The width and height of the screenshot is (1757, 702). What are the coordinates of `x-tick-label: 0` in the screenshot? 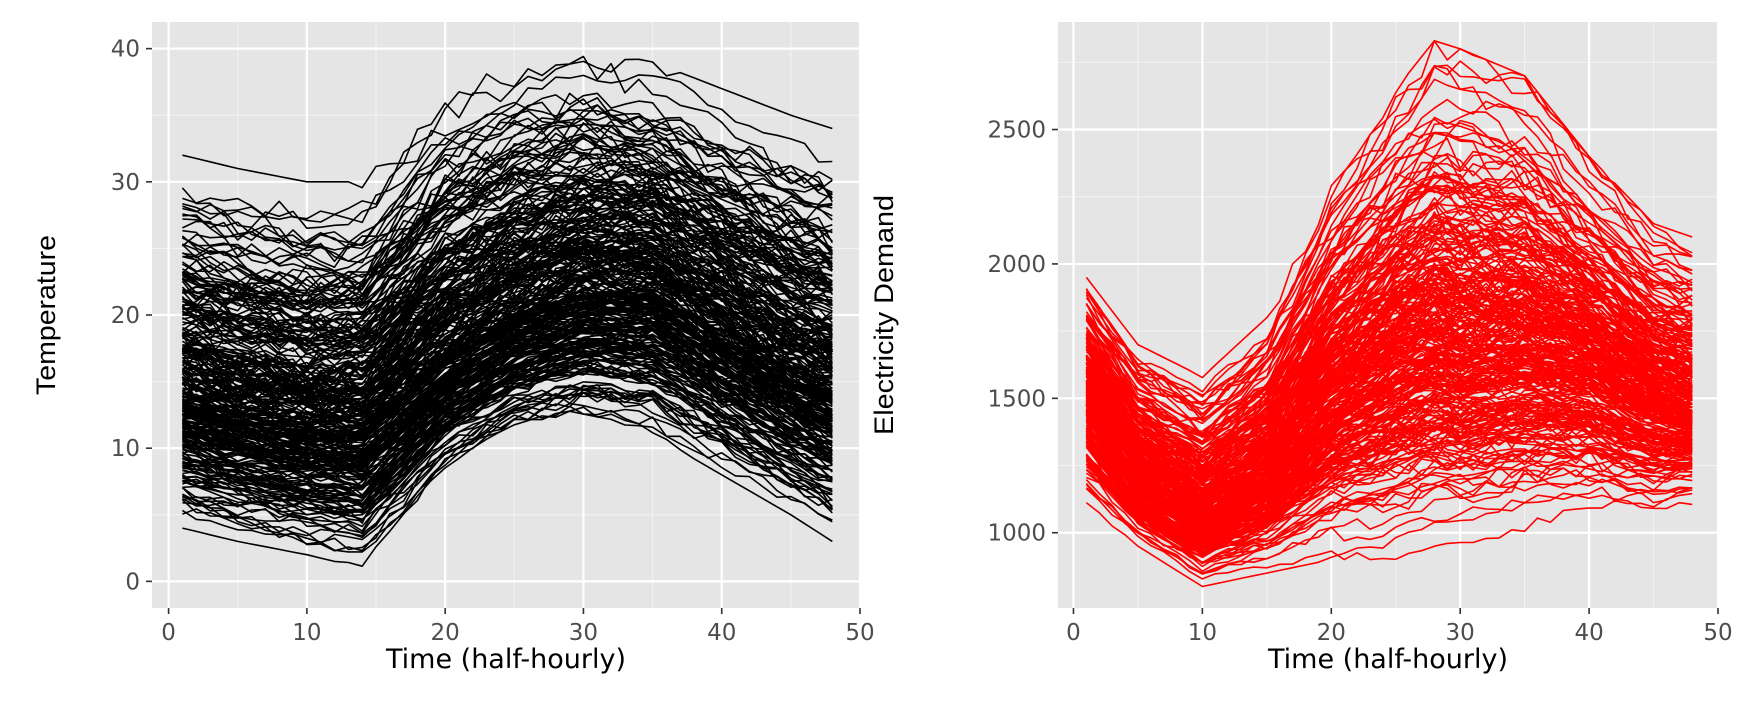 It's located at (1073, 633).